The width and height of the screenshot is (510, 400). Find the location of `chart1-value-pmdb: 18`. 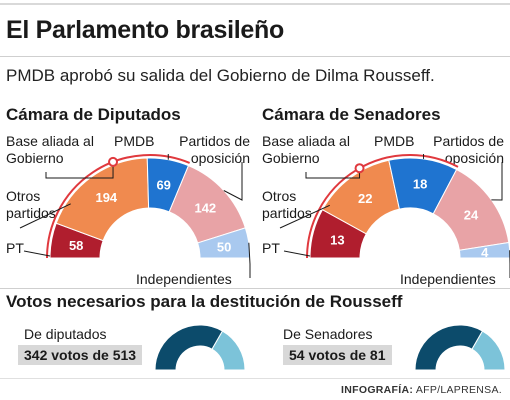

chart1-value-pmdb: 18 is located at coordinates (420, 184).